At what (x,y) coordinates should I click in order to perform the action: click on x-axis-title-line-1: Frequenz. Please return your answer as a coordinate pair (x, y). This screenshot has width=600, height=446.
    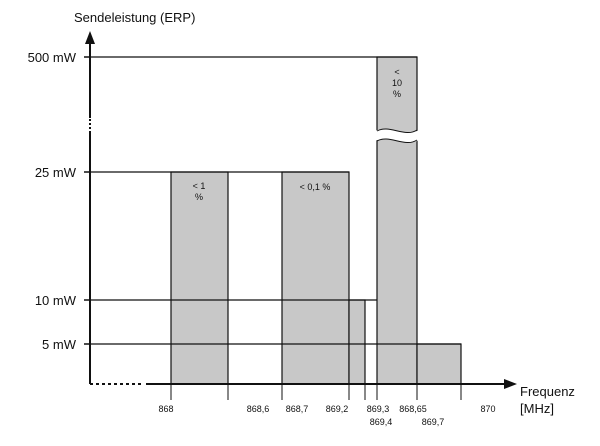
    Looking at the image, I should click on (547, 391).